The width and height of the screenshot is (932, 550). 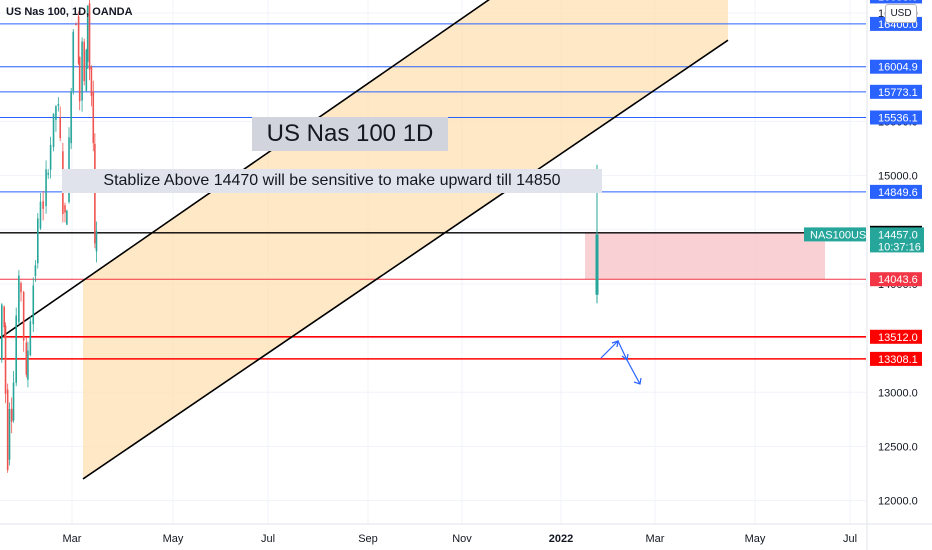 I want to click on y-tick-label: 12000.0, so click(x=898, y=502).